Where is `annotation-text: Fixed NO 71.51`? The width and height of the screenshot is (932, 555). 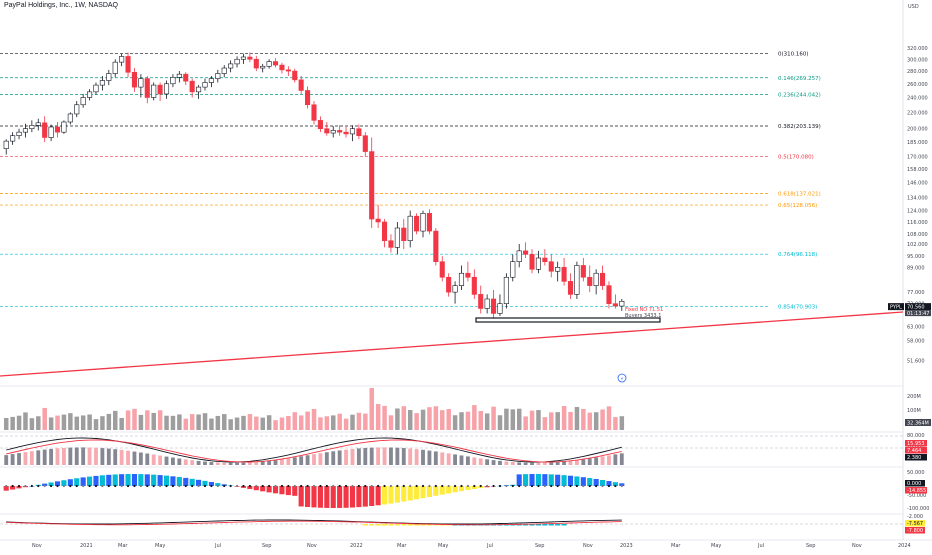 annotation-text: Fixed NO 71.51 is located at coordinates (644, 310).